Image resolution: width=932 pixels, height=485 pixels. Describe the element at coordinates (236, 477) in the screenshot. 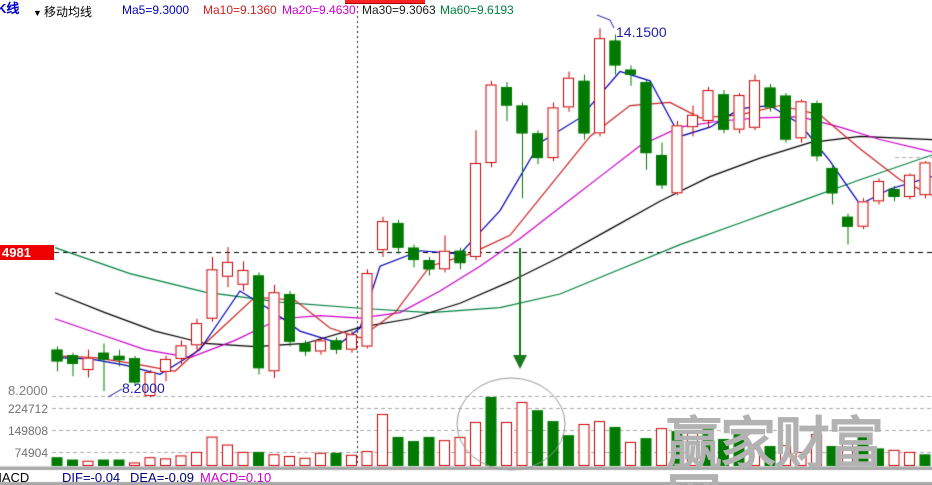

I see `macd-value-label: MACD=0.10` at that location.